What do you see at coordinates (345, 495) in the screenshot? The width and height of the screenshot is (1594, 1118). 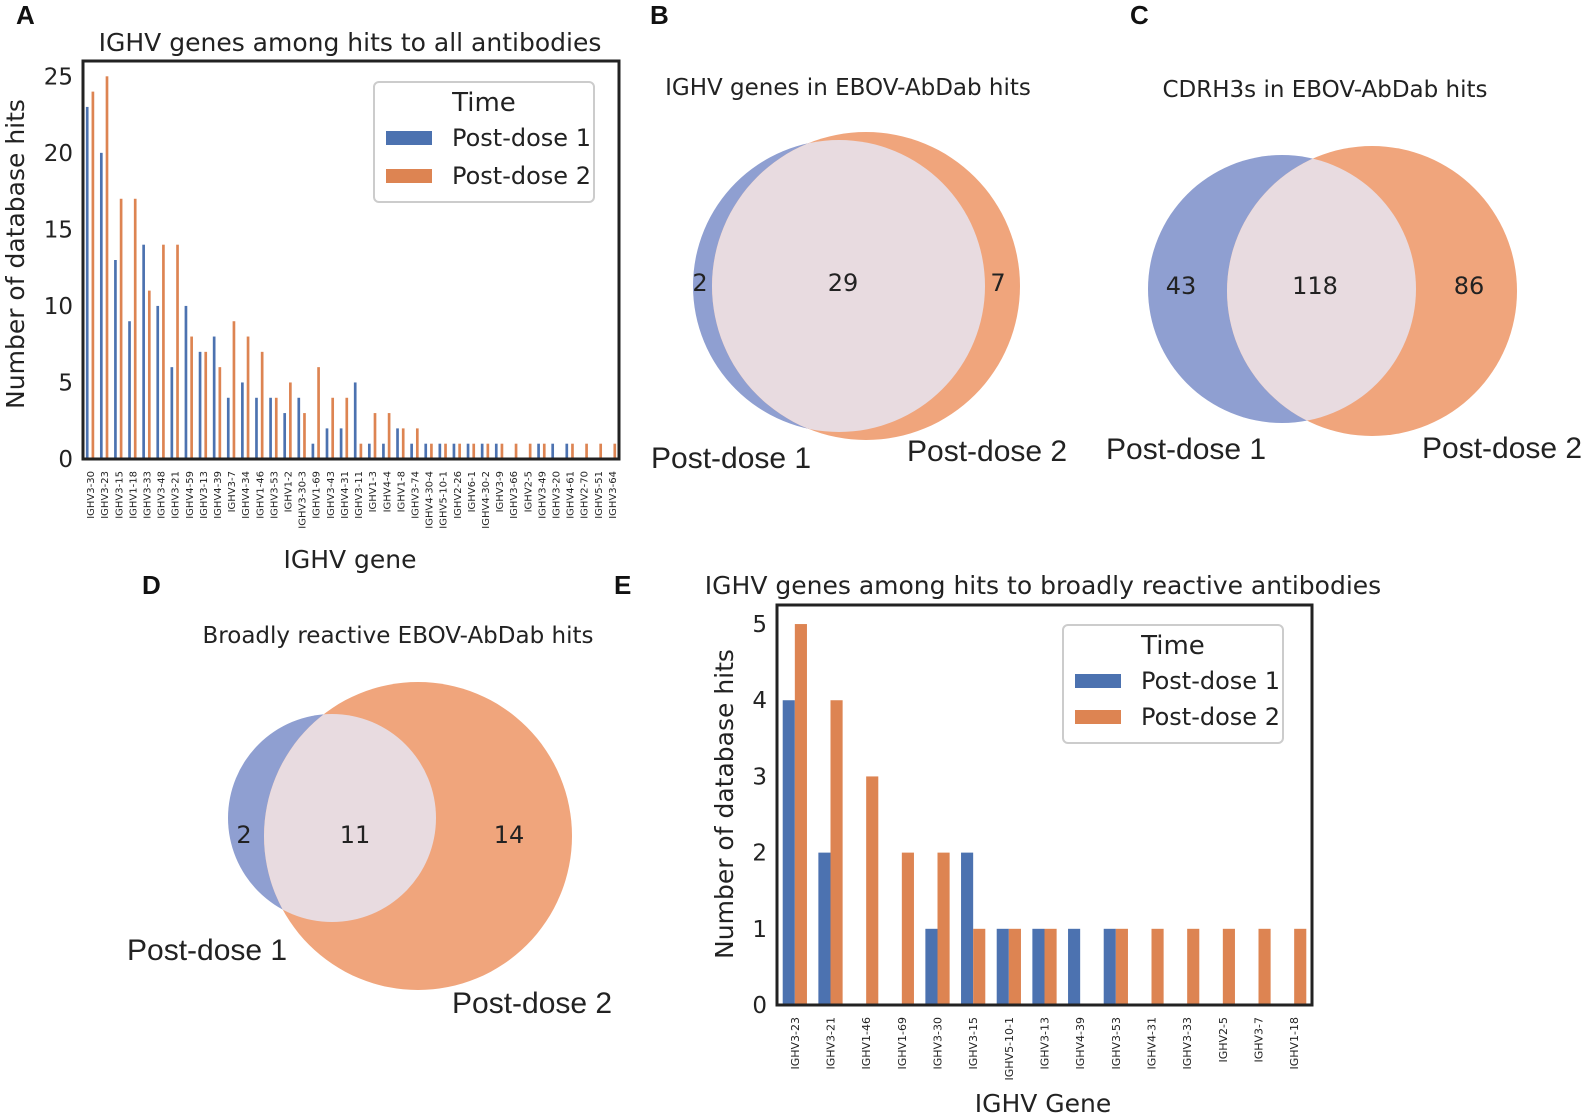 I see `x-tick-label: IGHV4-31` at bounding box center [345, 495].